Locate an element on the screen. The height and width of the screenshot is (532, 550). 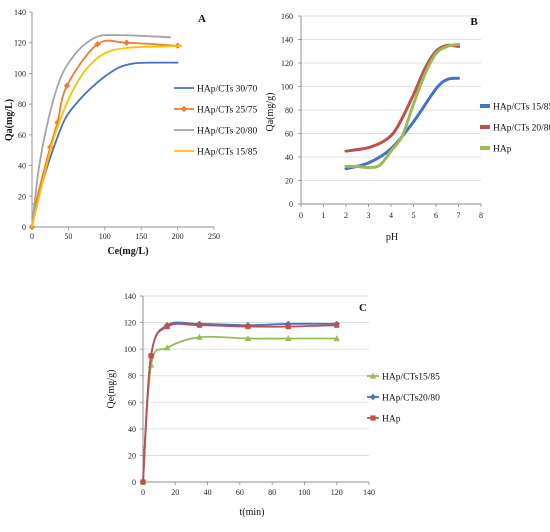
x-tick-label: 50 is located at coordinates (68, 236).